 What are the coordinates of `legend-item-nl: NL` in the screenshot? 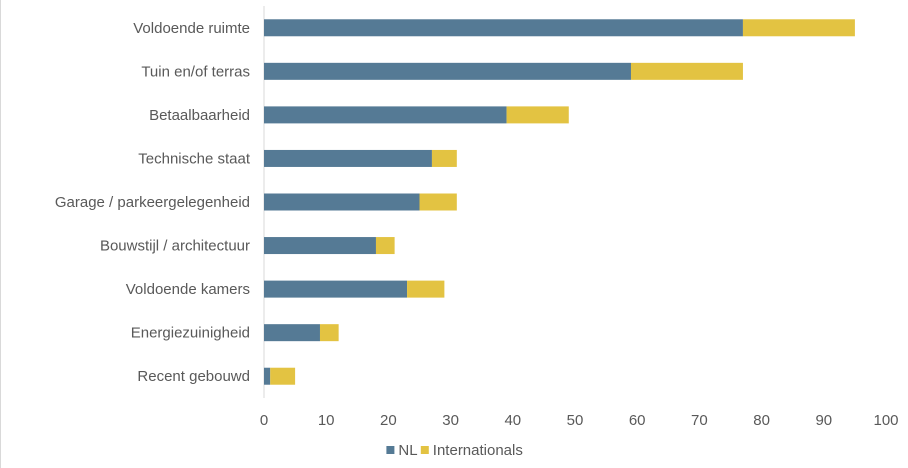 It's located at (402, 450).